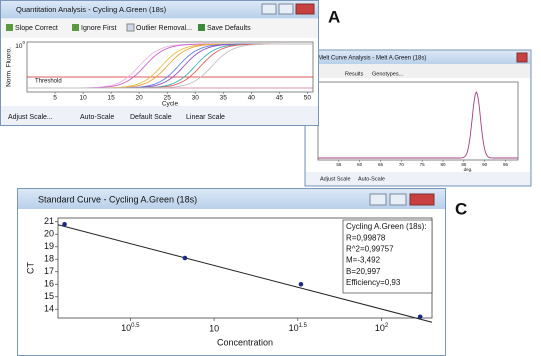 This screenshot has height=356, width=541. I want to click on button: Adjust Scale, so click(335, 179).